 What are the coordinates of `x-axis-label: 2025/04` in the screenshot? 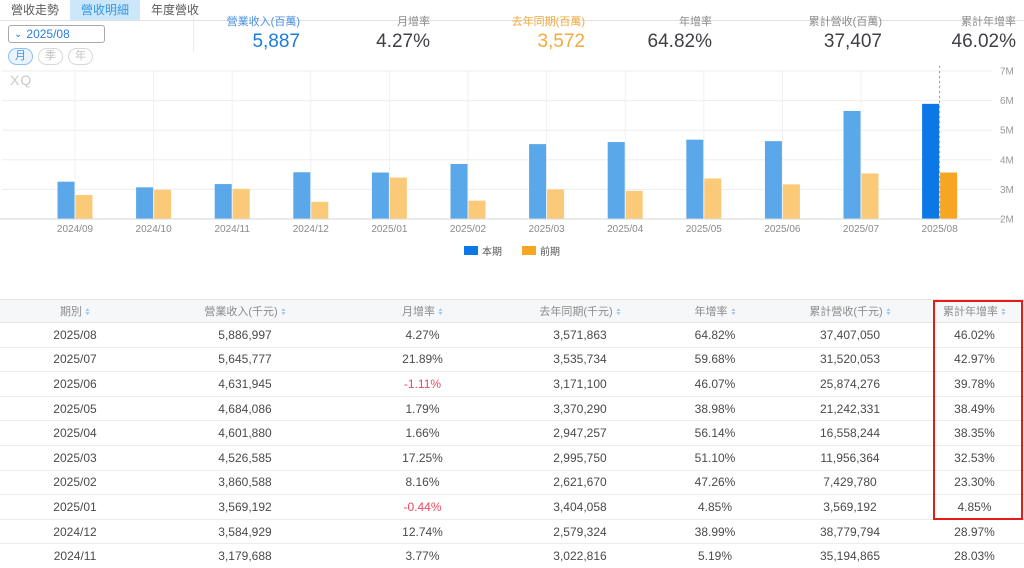 It's located at (625, 229).